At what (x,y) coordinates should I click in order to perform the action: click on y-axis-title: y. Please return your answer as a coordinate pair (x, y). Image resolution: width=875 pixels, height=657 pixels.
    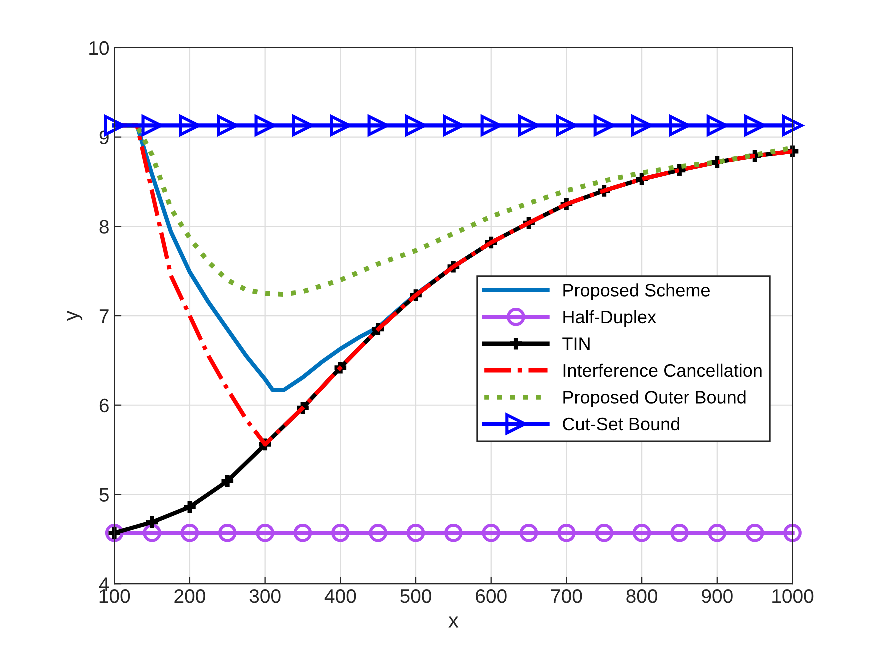
    Looking at the image, I should click on (75, 316).